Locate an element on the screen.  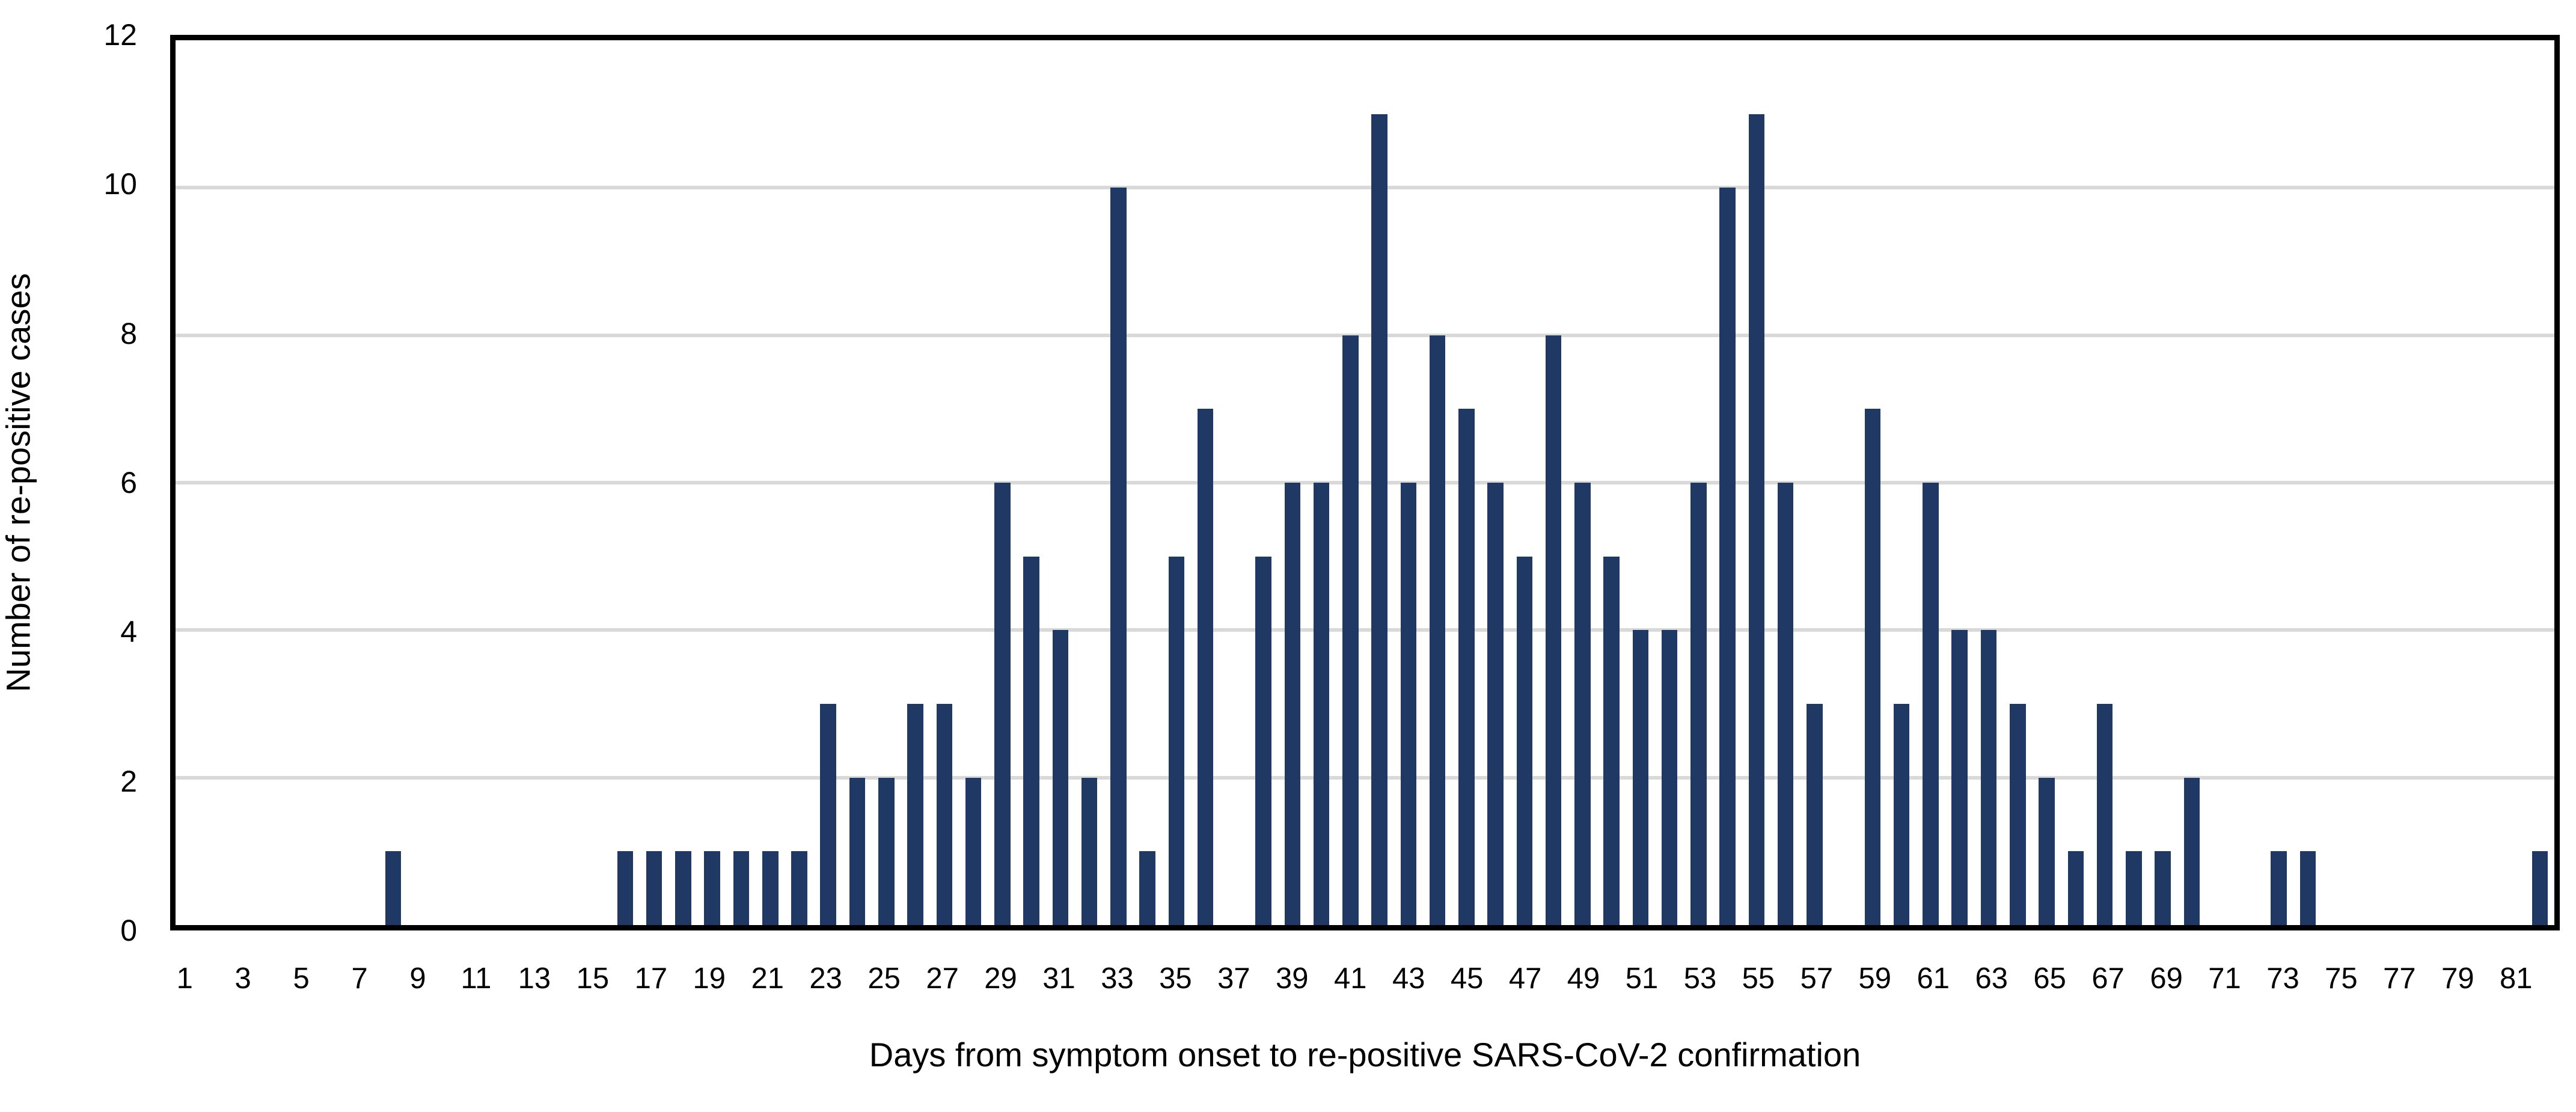
x-tick-label-77: 77 is located at coordinates (2399, 979).